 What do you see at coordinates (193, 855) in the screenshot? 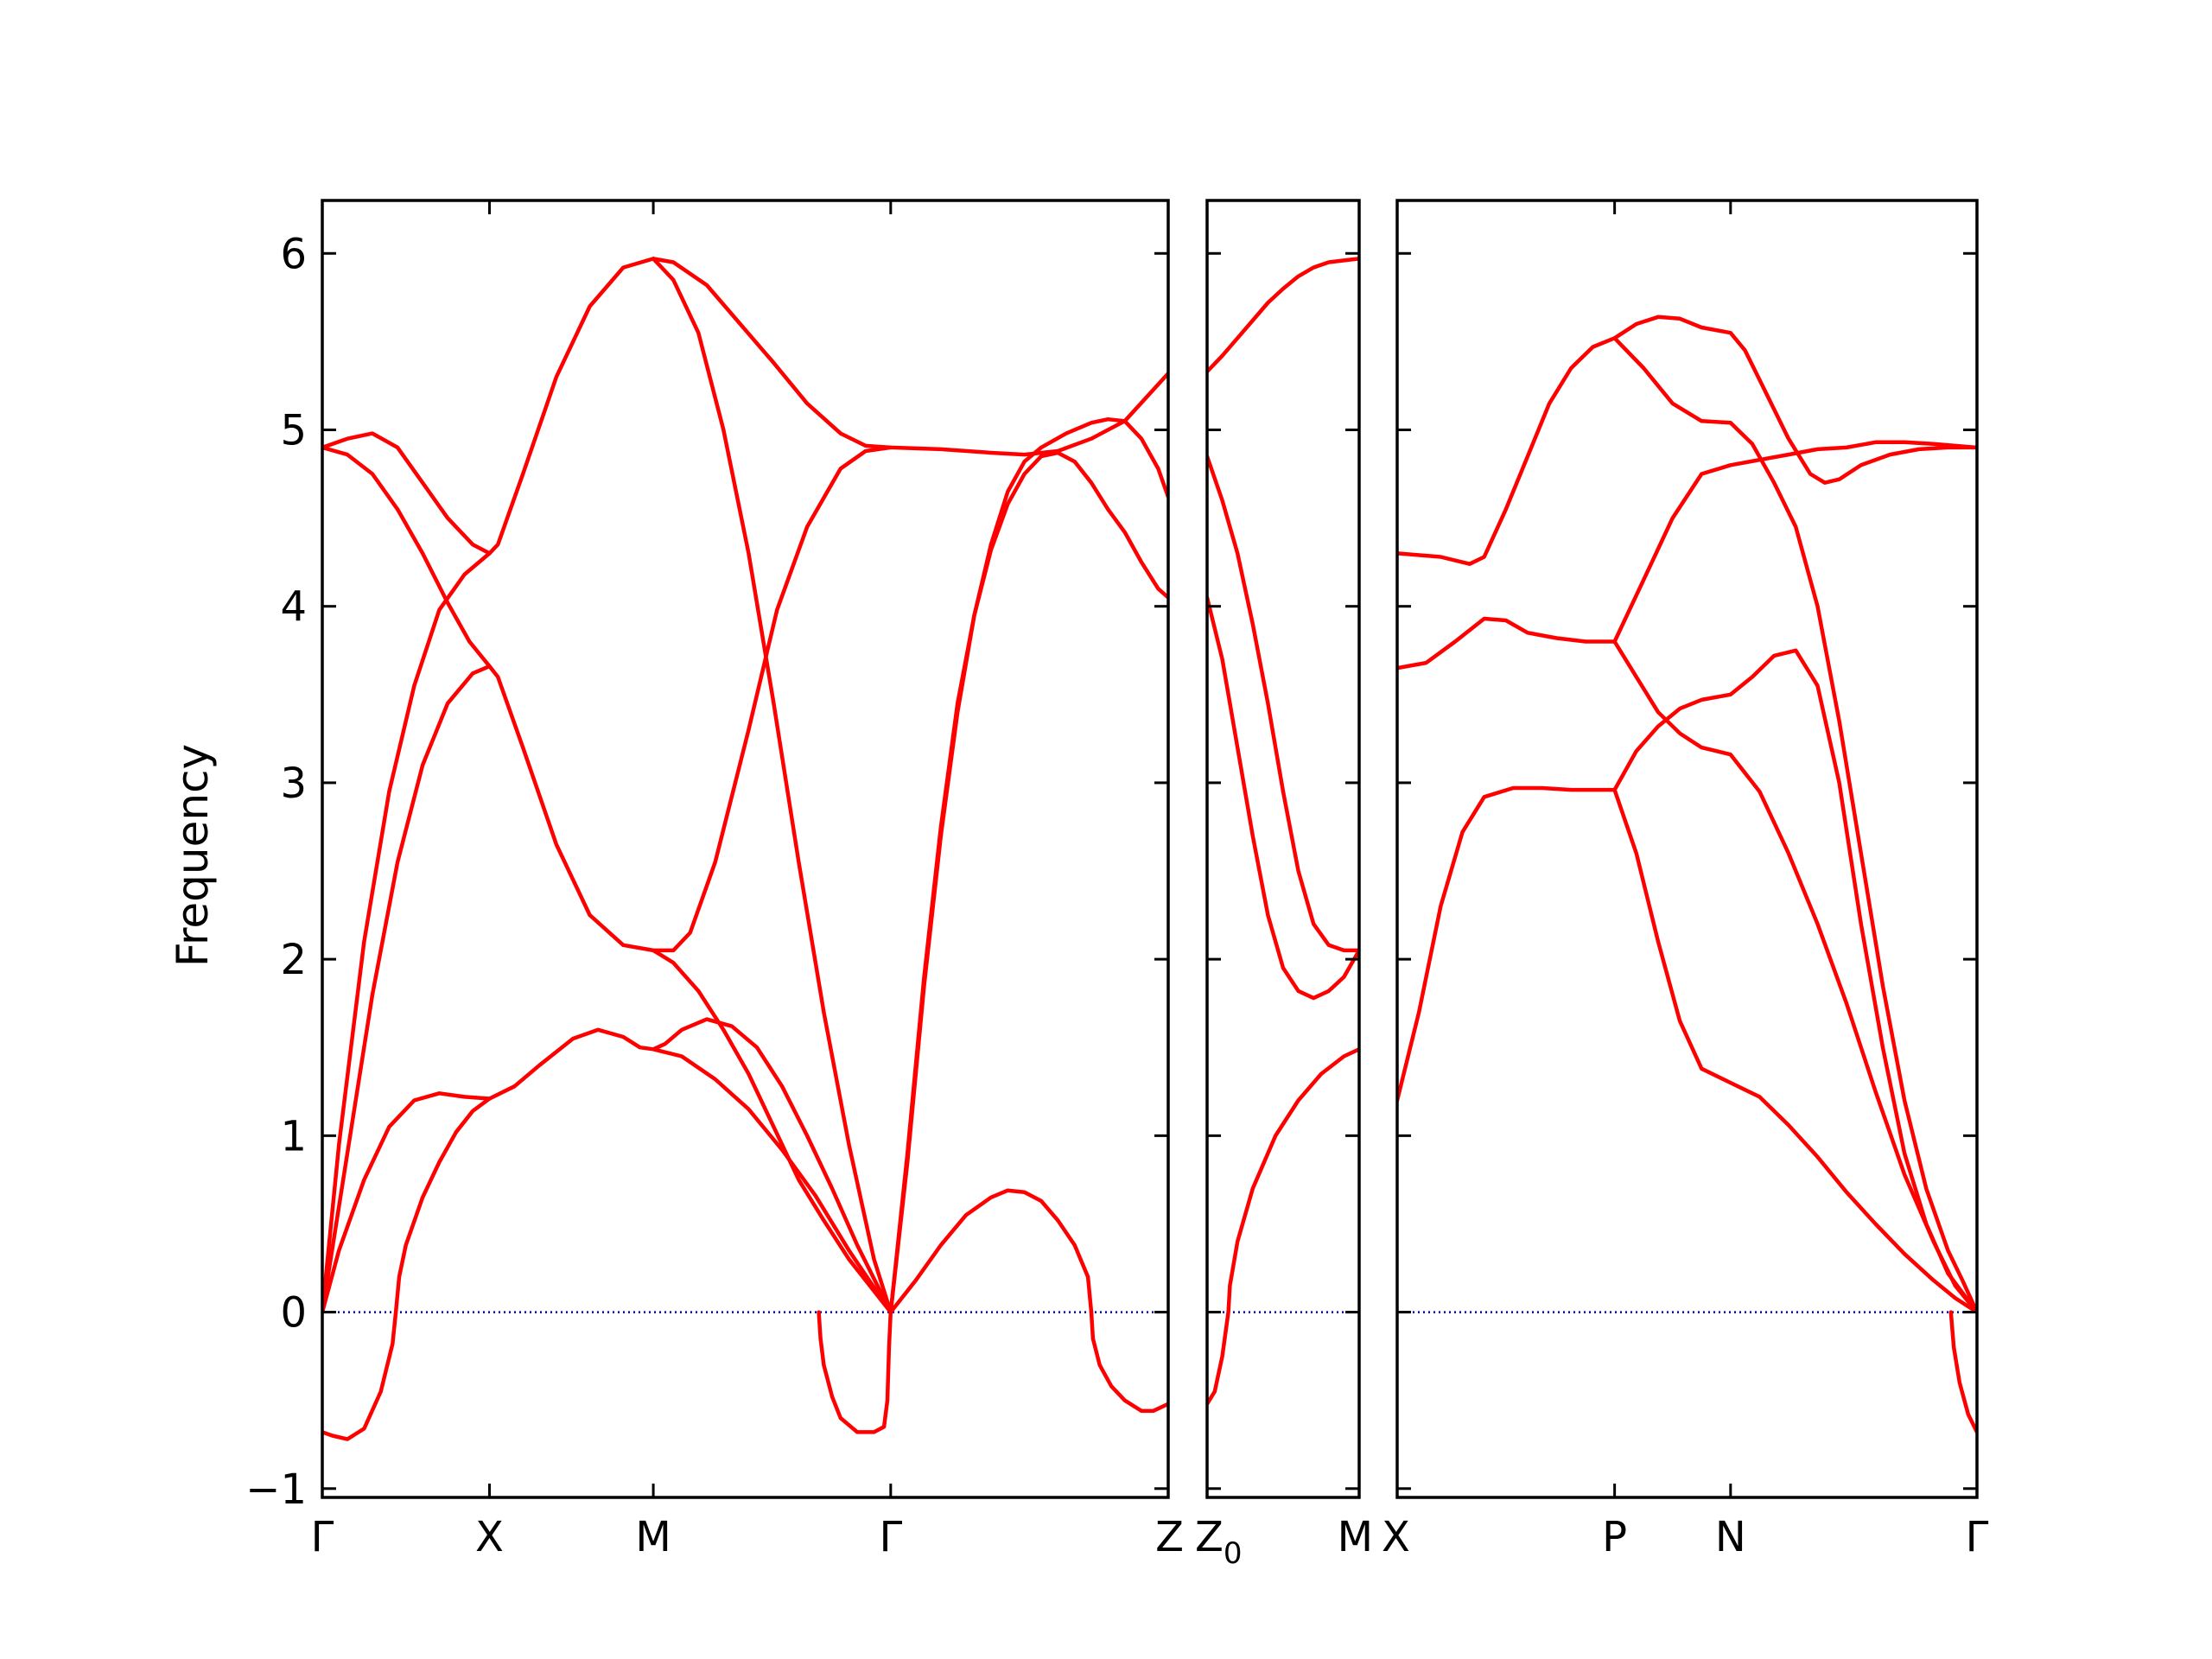
I see `y-axis-label: Frequency` at bounding box center [193, 855].